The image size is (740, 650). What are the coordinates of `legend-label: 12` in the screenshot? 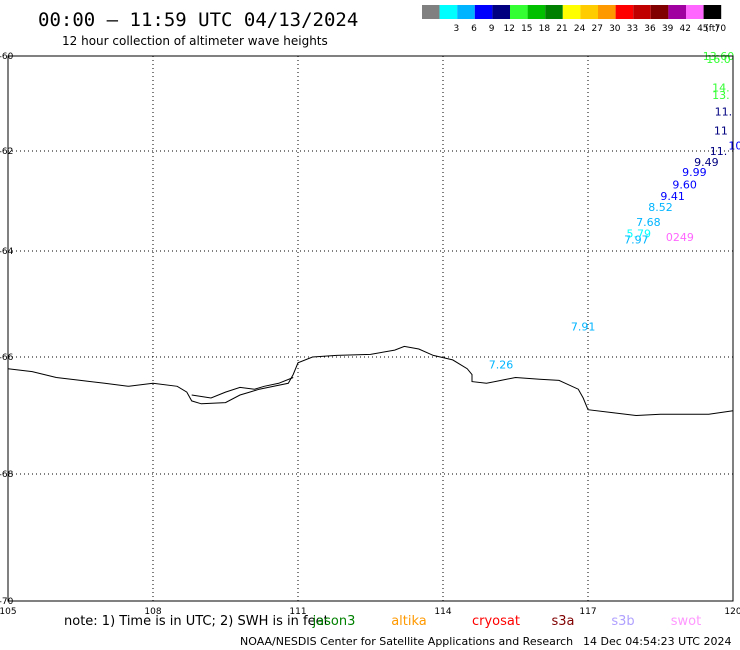 It's located at (508, 29).